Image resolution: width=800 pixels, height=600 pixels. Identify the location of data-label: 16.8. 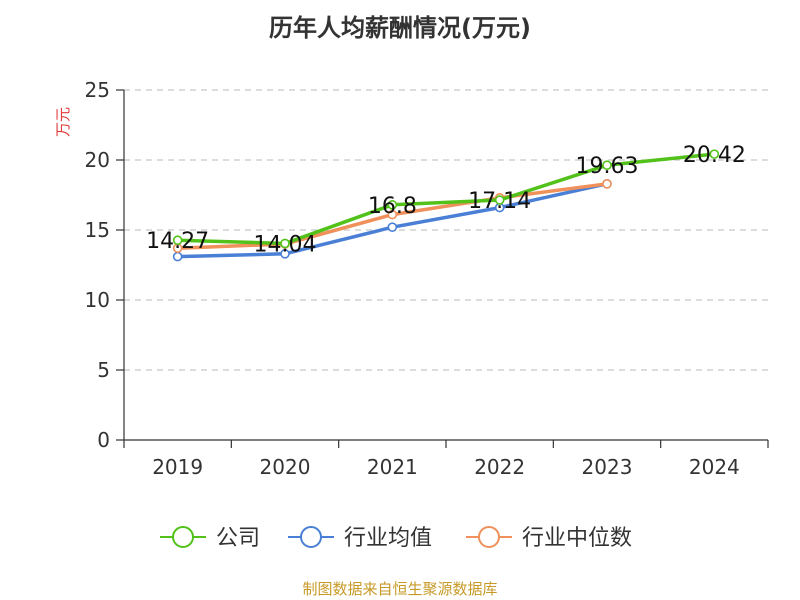
(392, 206).